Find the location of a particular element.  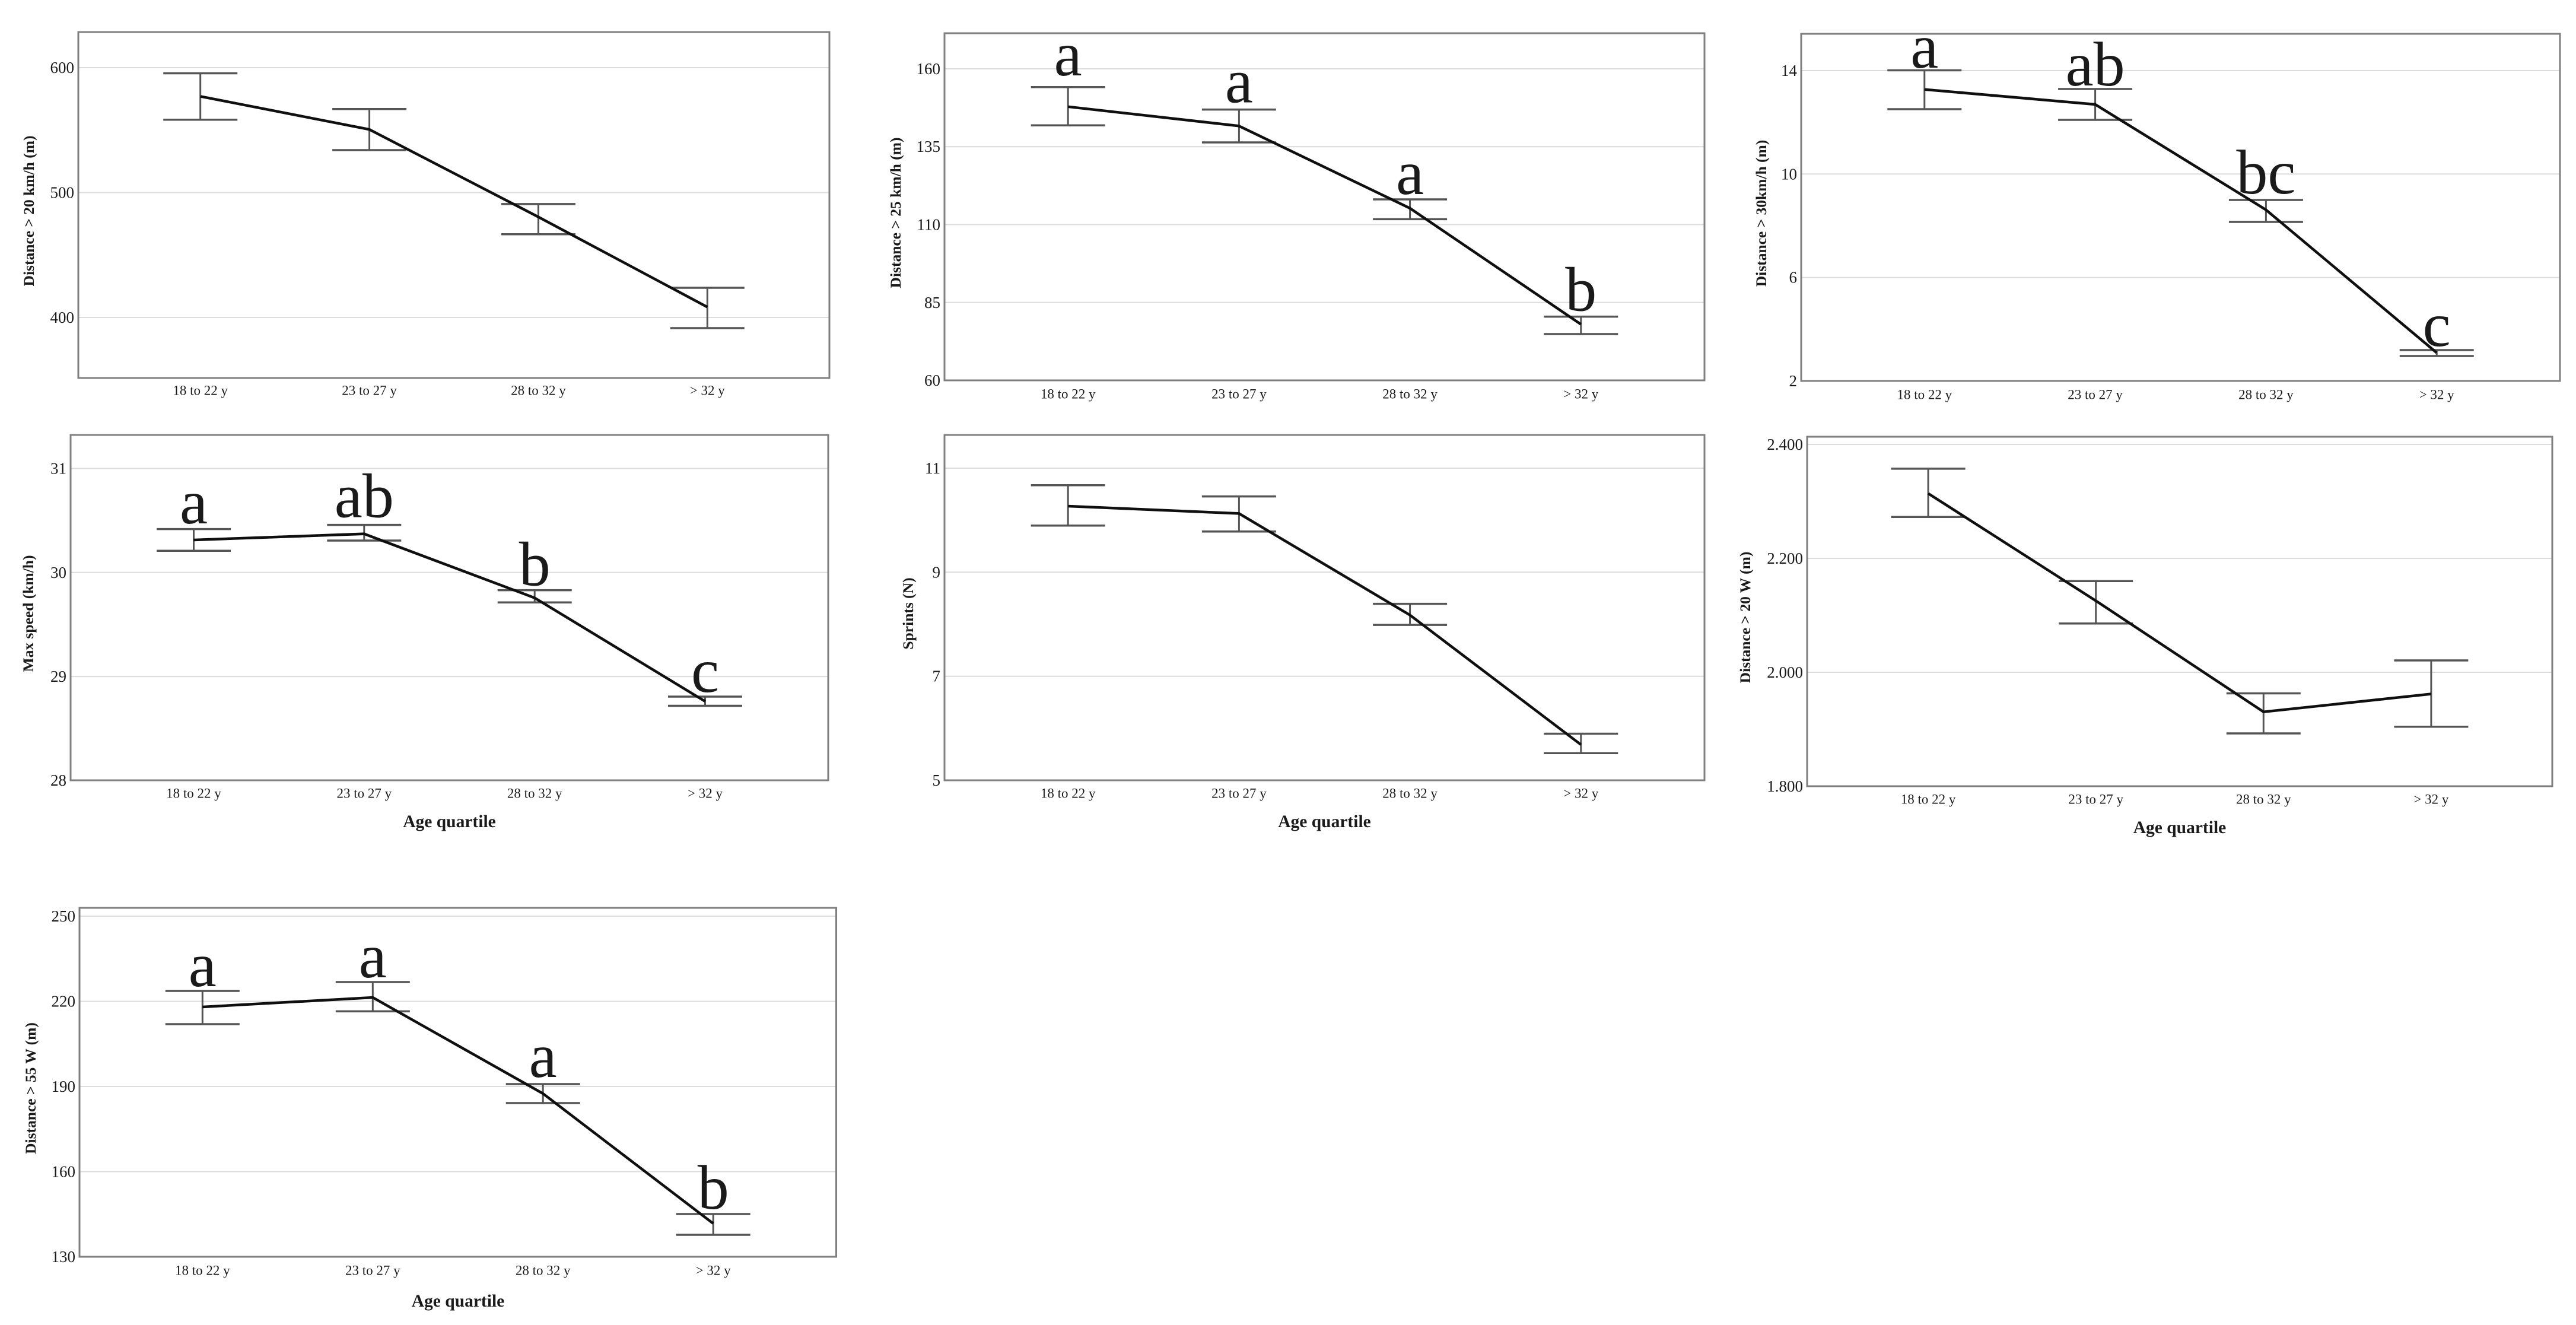

svg-text: Sprints (N) is located at coordinates (908, 613).